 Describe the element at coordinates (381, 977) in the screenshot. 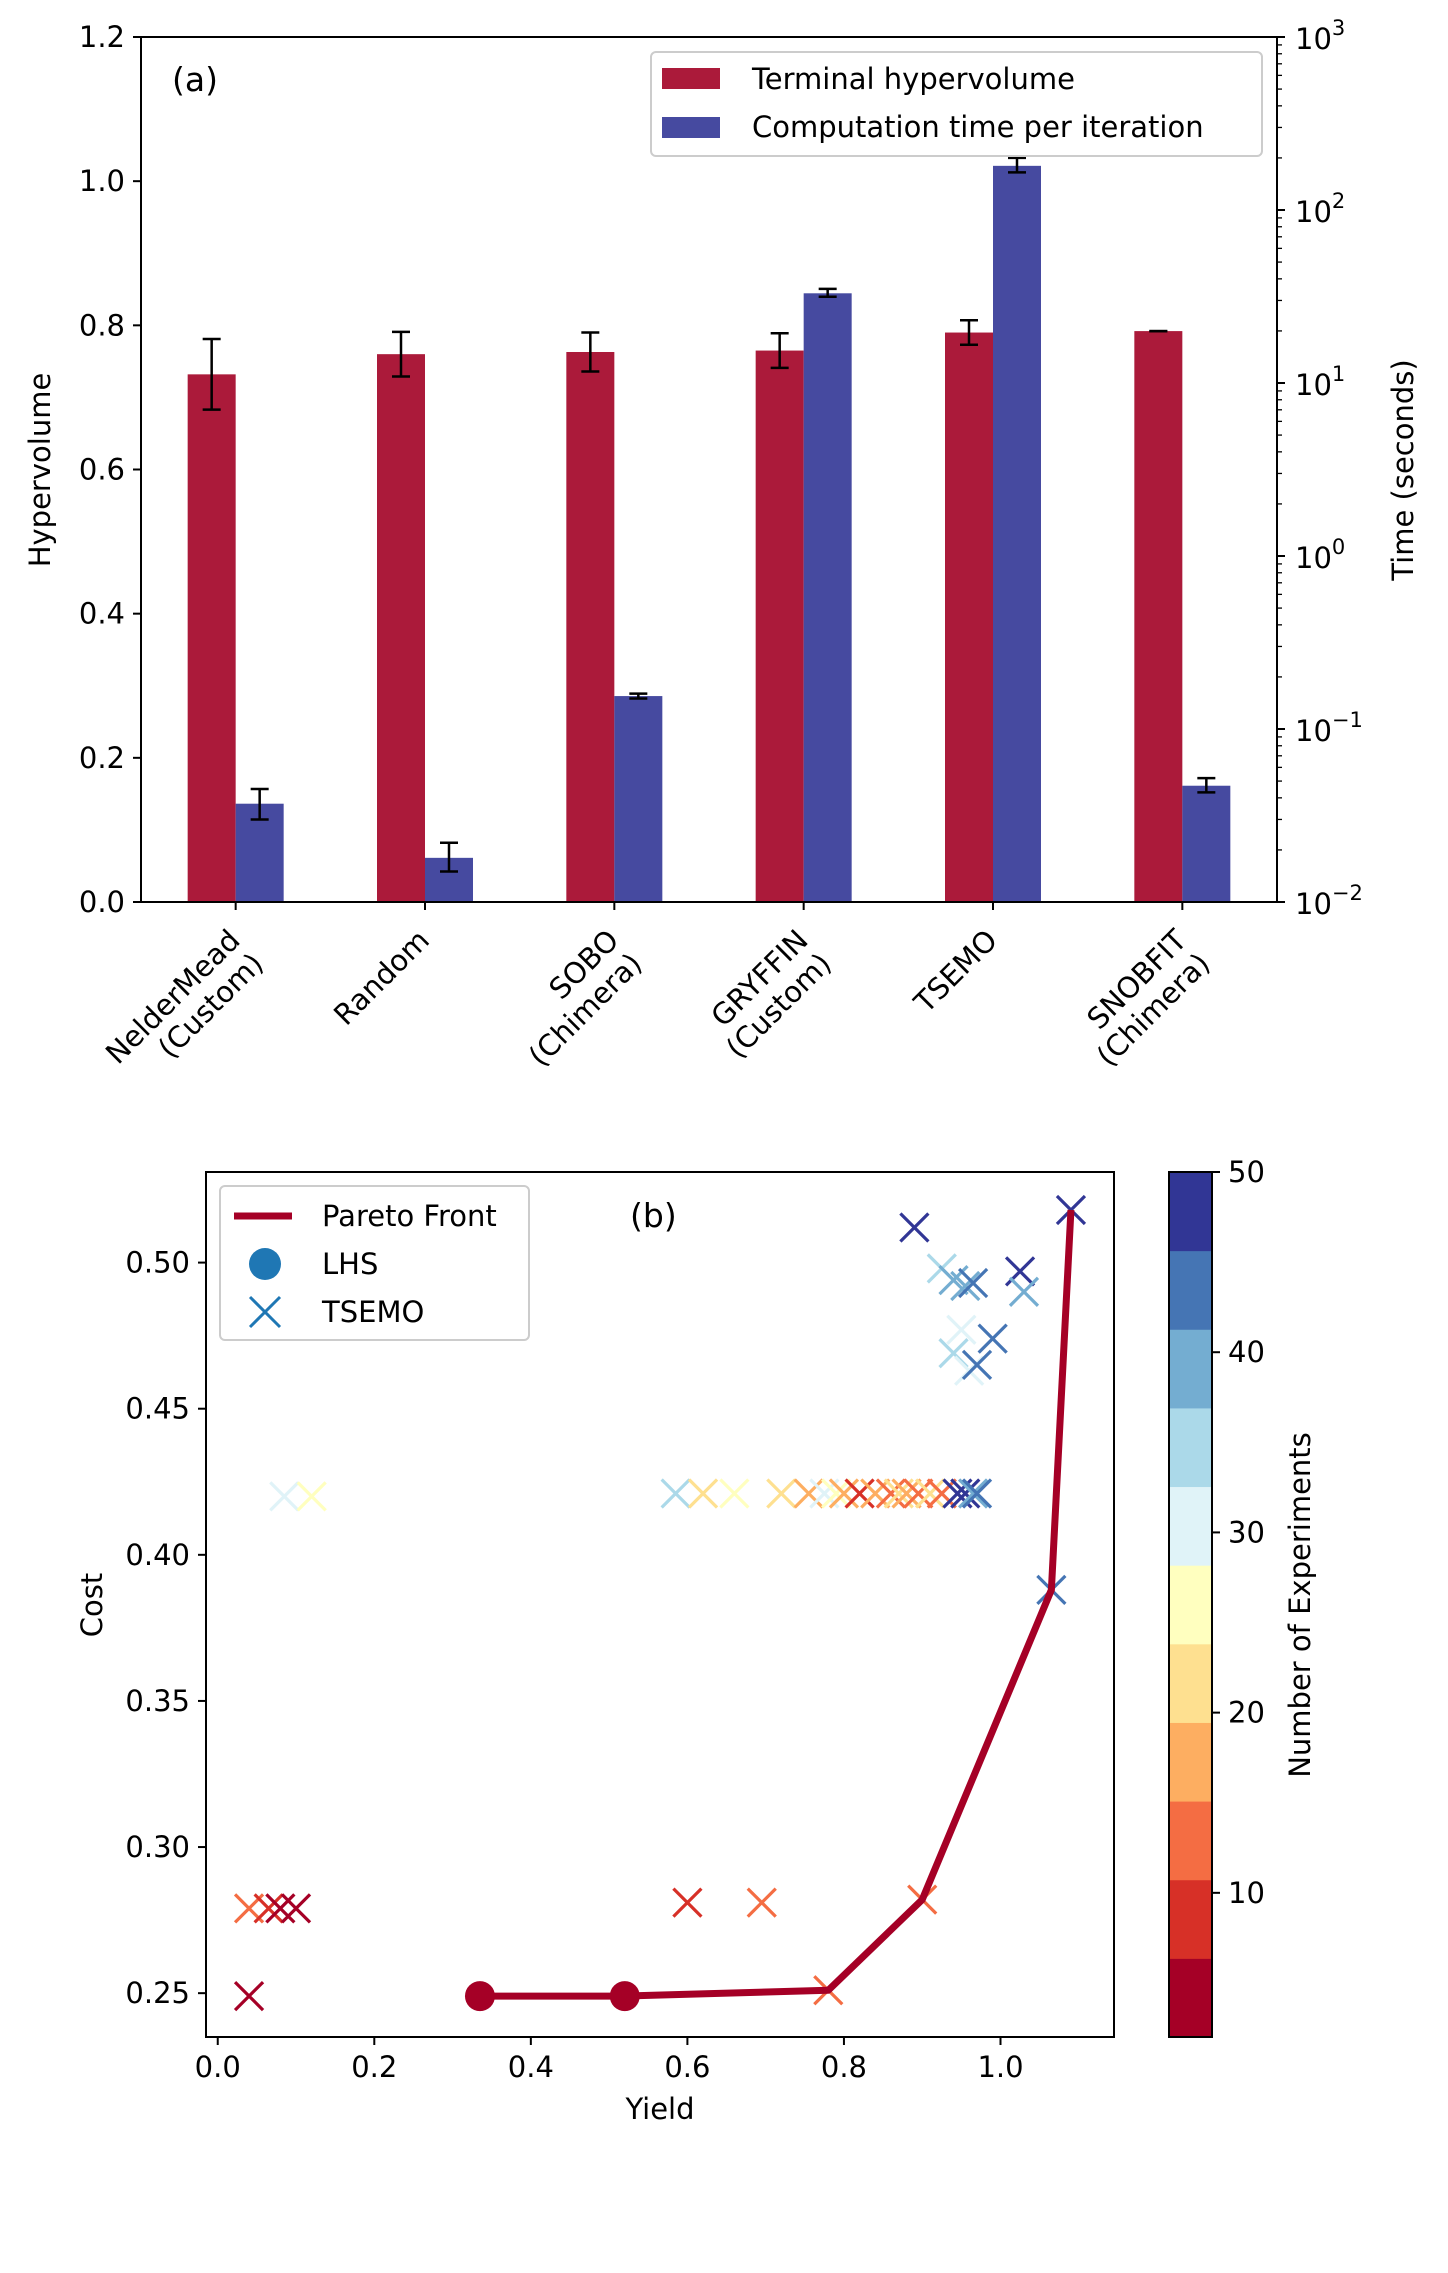

I see `x-category-label: Random` at that location.